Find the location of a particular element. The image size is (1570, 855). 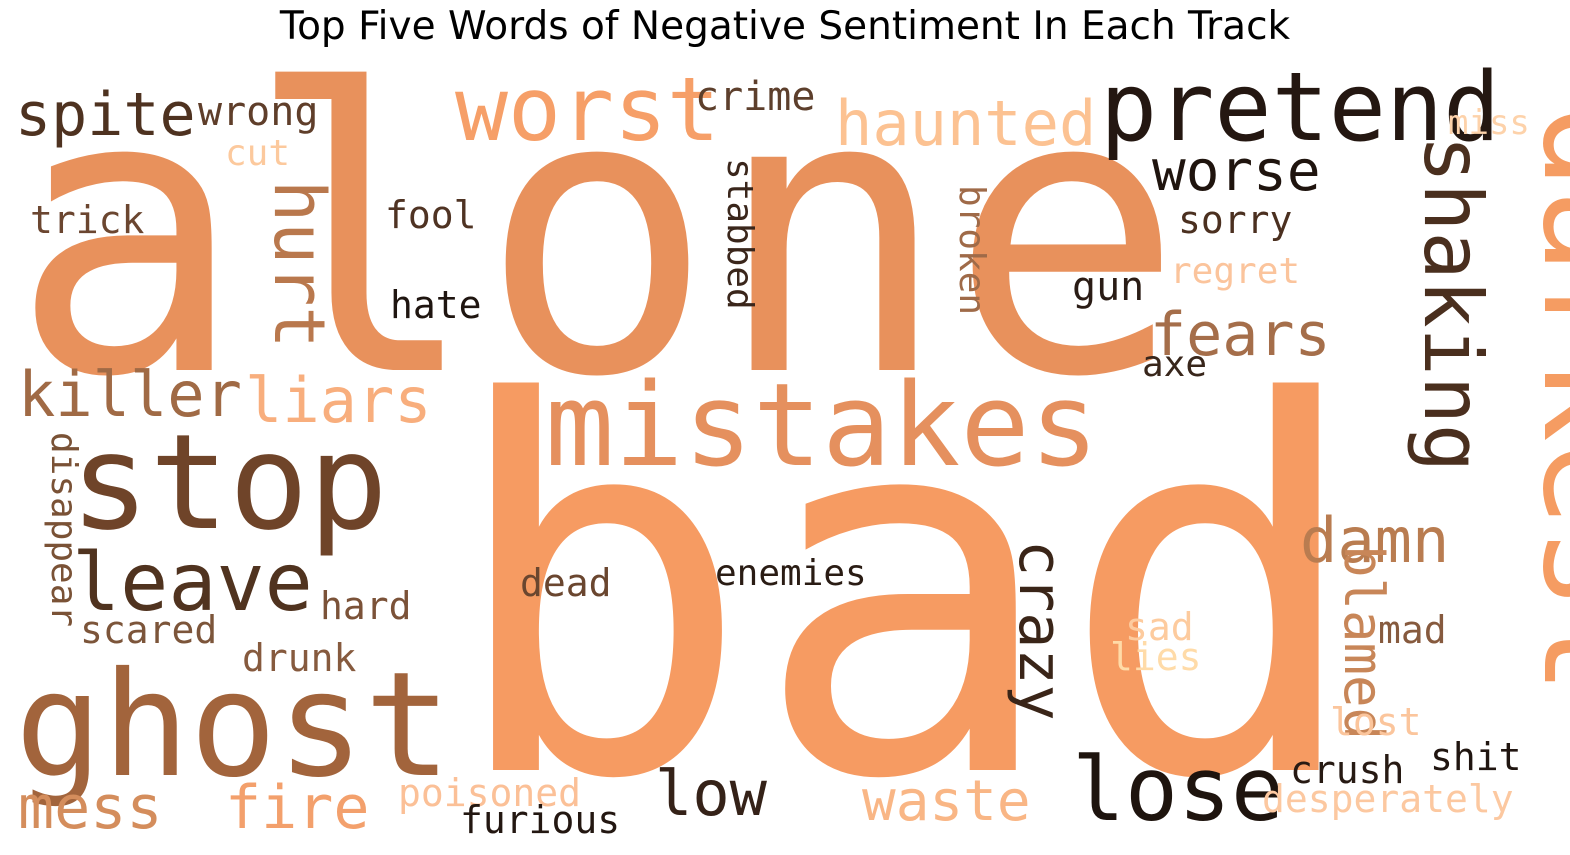

word-furious: furious is located at coordinates (540, 820).